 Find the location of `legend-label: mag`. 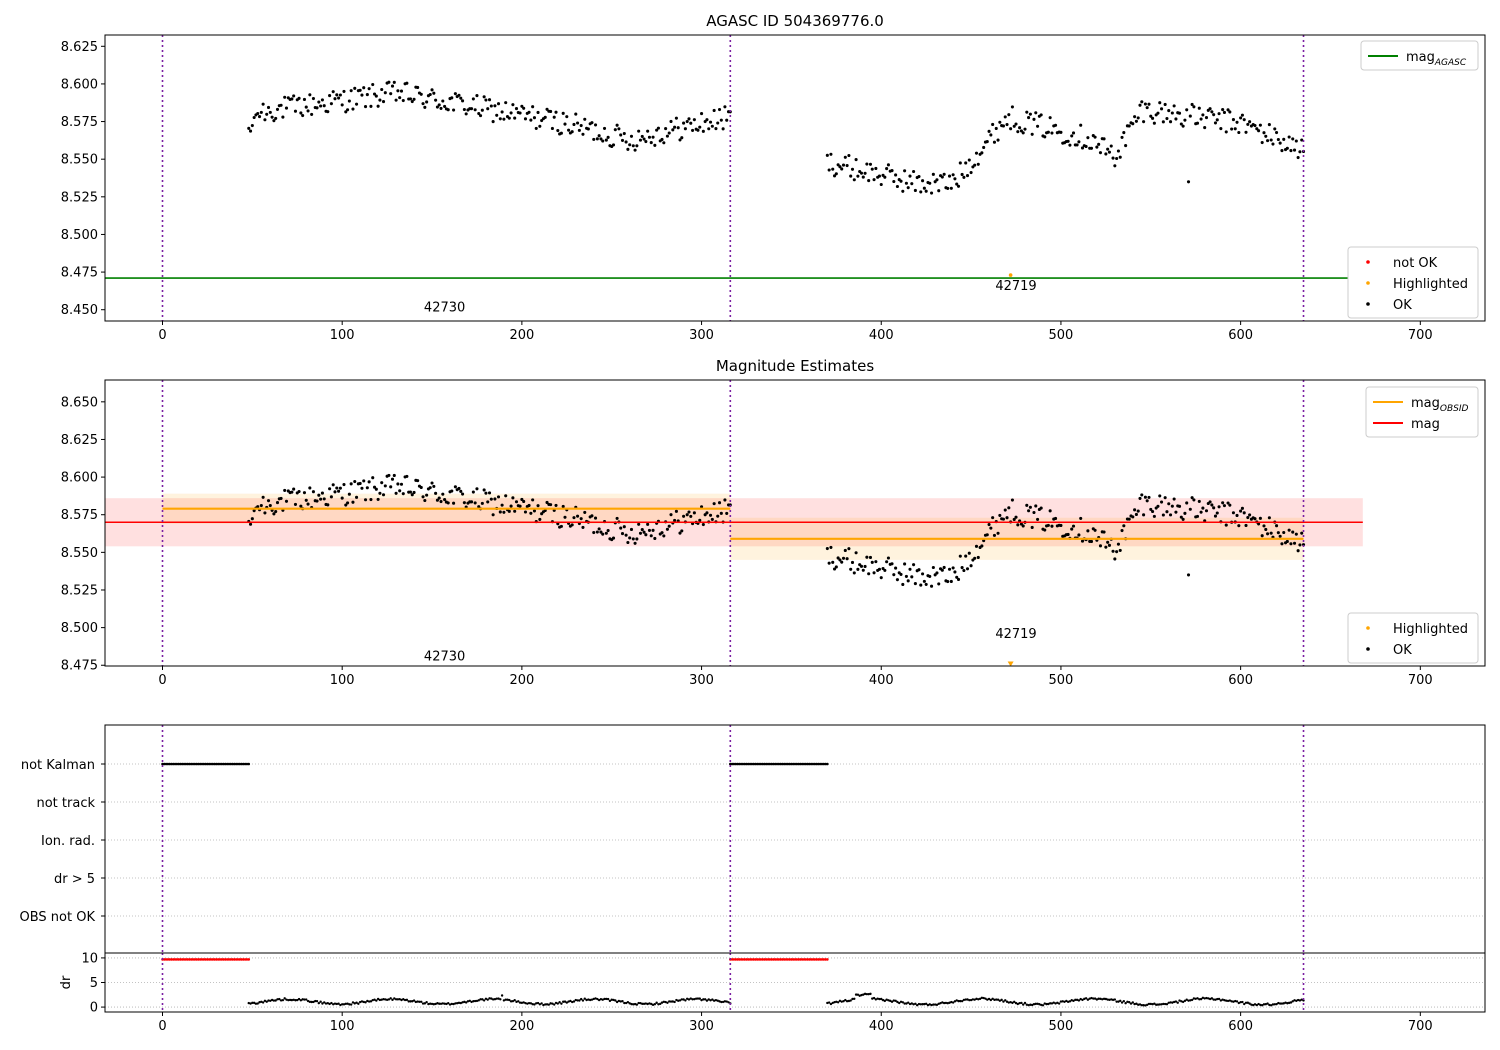

legend-label: mag is located at coordinates (1425, 424).